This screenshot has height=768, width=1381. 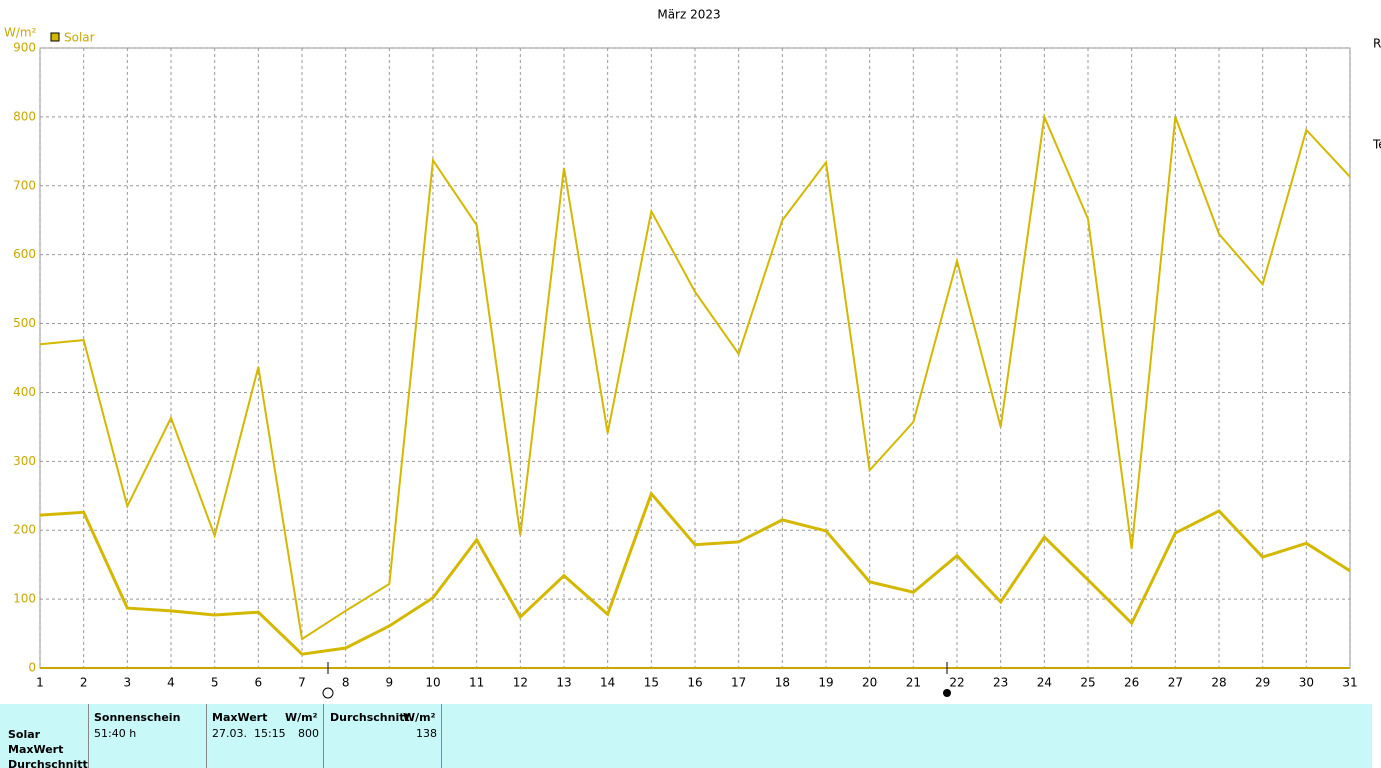 I want to click on row-label: MaxWert, so click(x=36, y=749).